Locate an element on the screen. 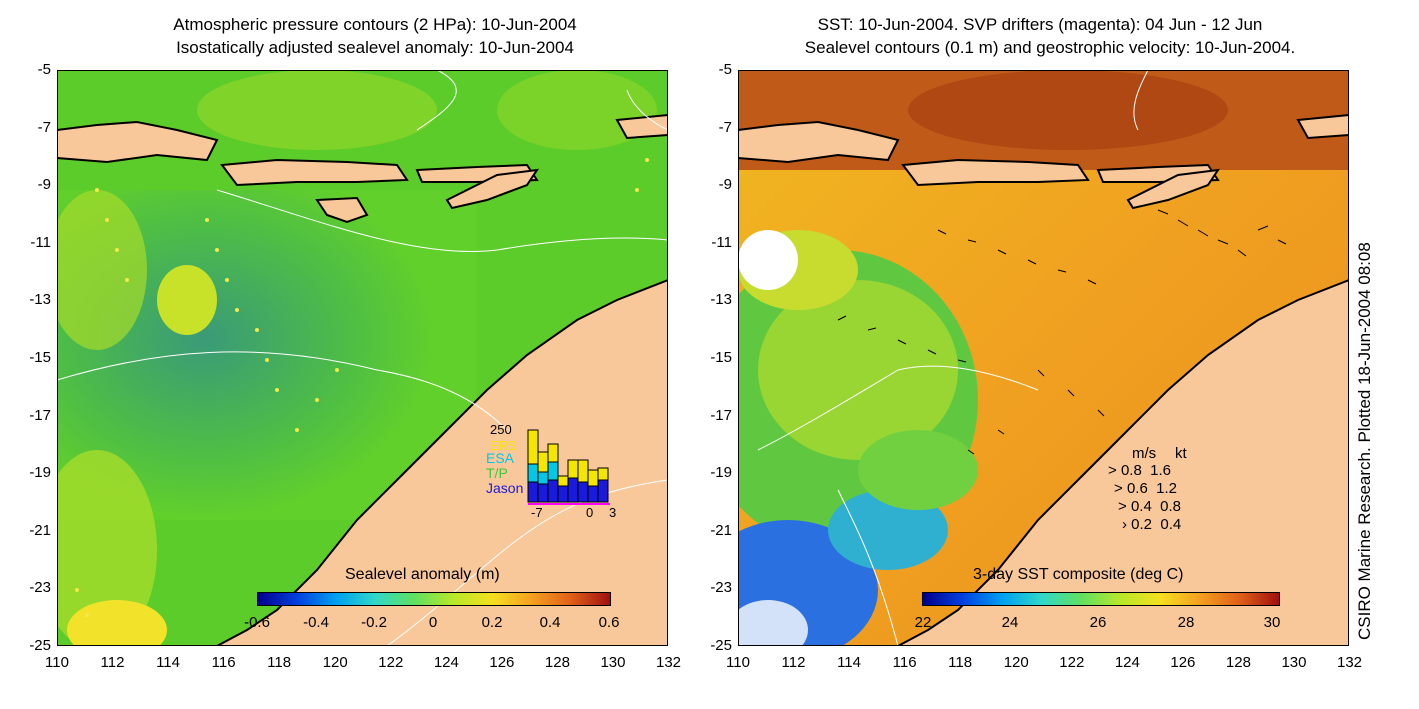  inset-legend-esa: ESA is located at coordinates (500, 458).